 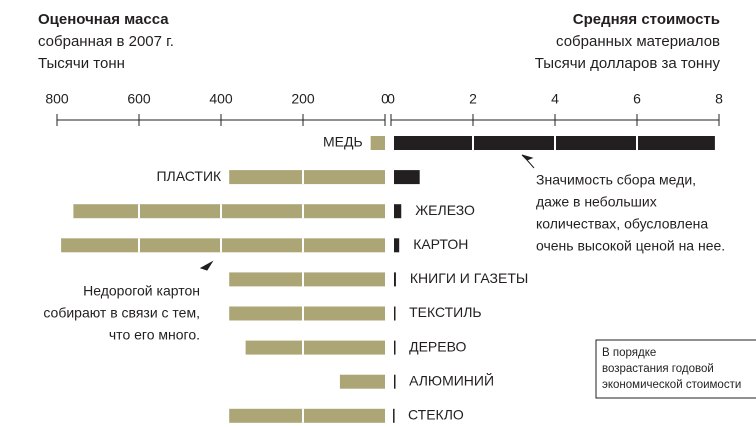 What do you see at coordinates (57, 99) in the screenshot?
I see `x-tick-label: 800` at bounding box center [57, 99].